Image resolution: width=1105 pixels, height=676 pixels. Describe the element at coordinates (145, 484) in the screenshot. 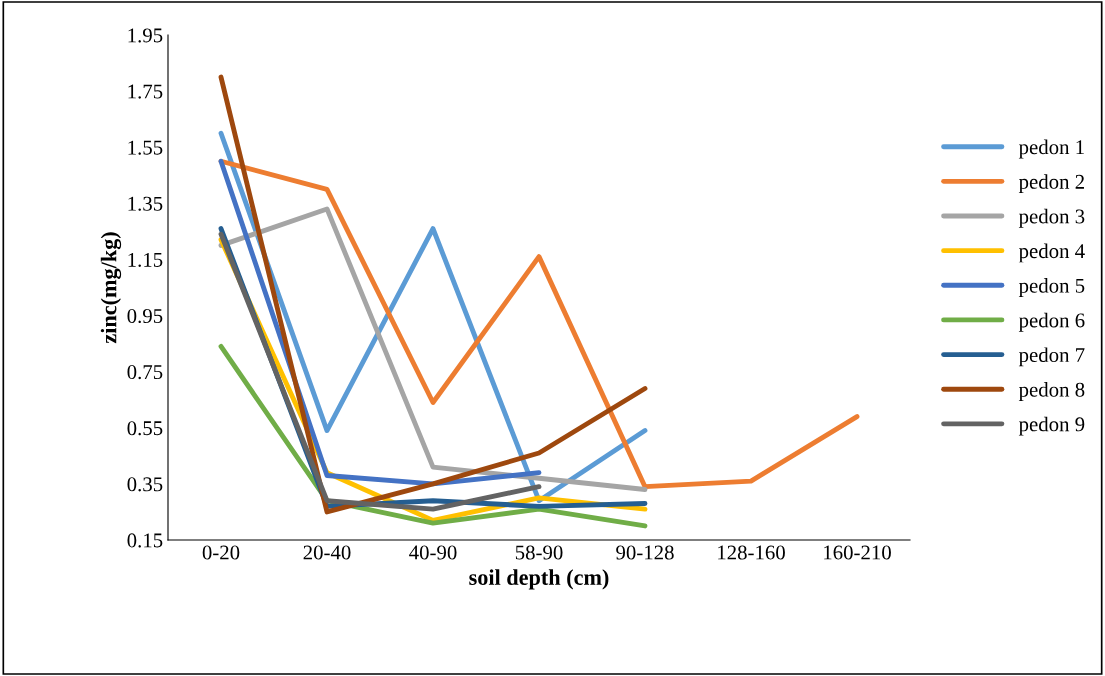

I see `y-tick-label: 0.35` at that location.